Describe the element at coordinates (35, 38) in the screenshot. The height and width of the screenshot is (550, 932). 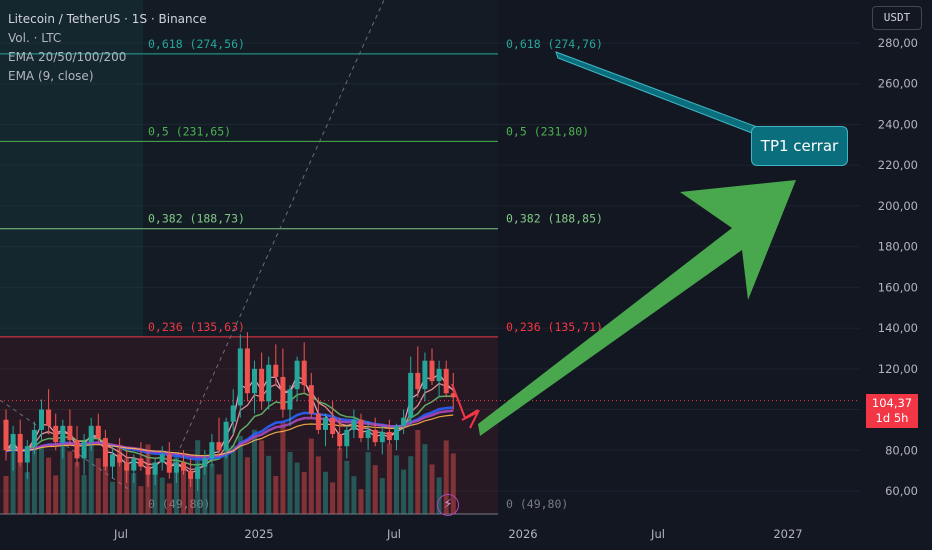
I see `volume-legend: Vol. · LTC` at that location.